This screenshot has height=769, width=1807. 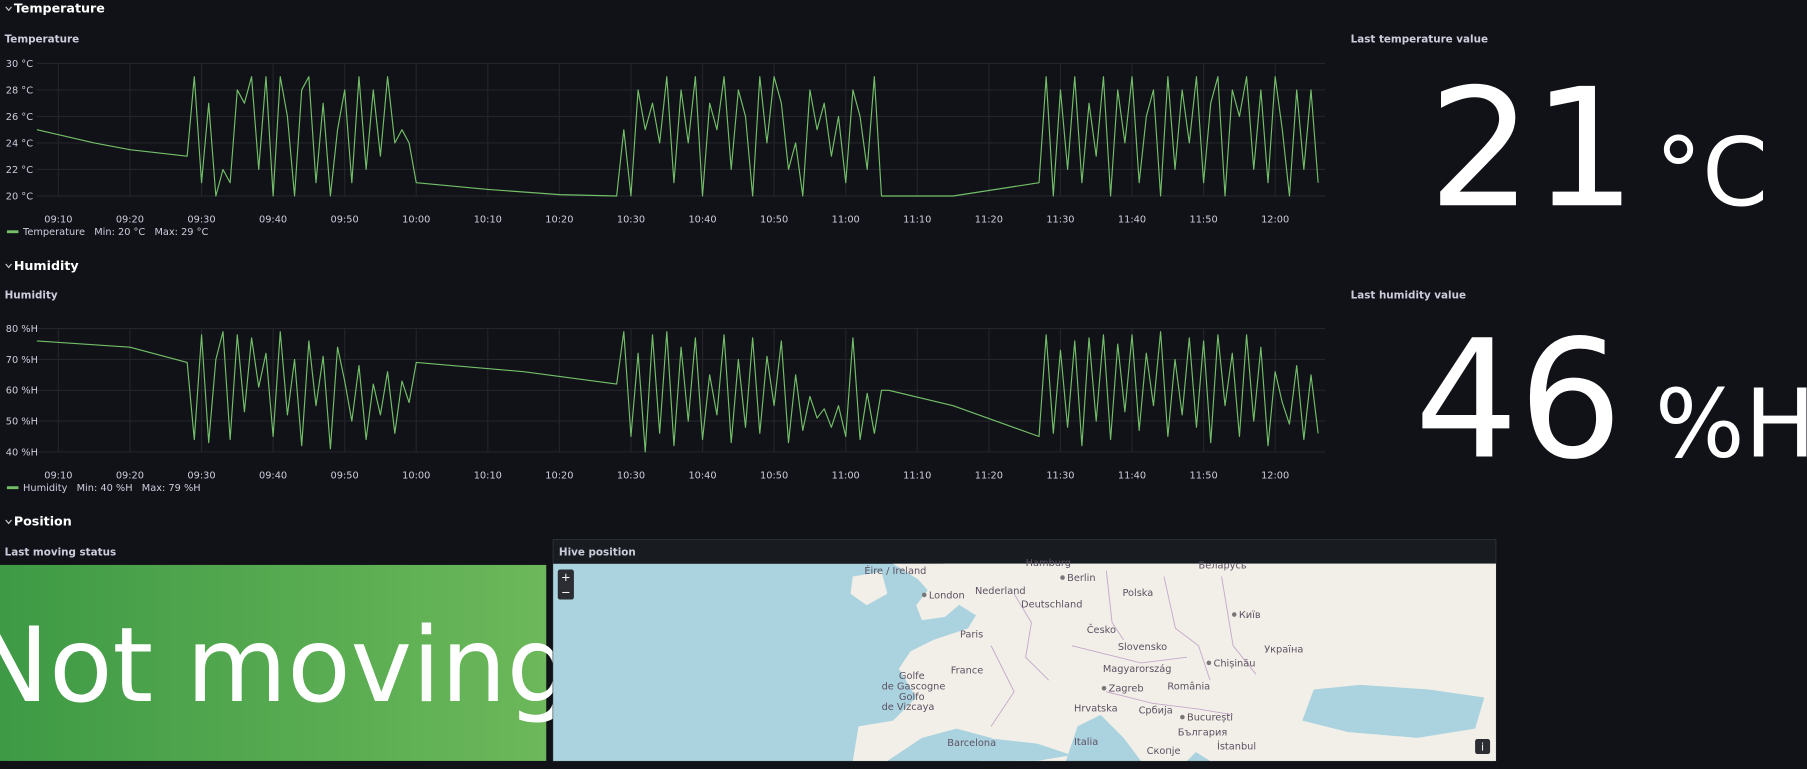 I want to click on info: i, so click(x=1482, y=748).